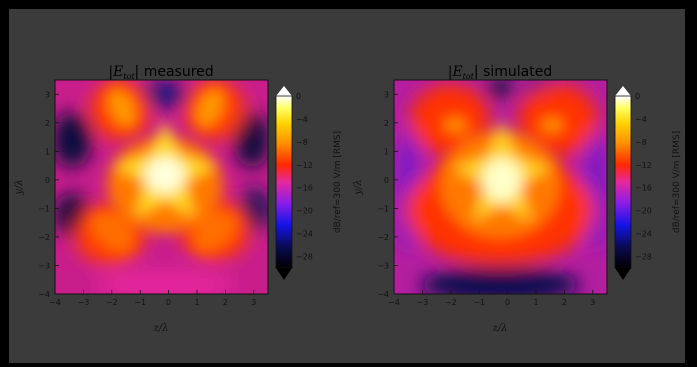 This screenshot has width=697, height=367. What do you see at coordinates (152, 302) in the screenshot?
I see `x-ticks-measured: −4 −3 −2 −1 0 1 2 3` at bounding box center [152, 302].